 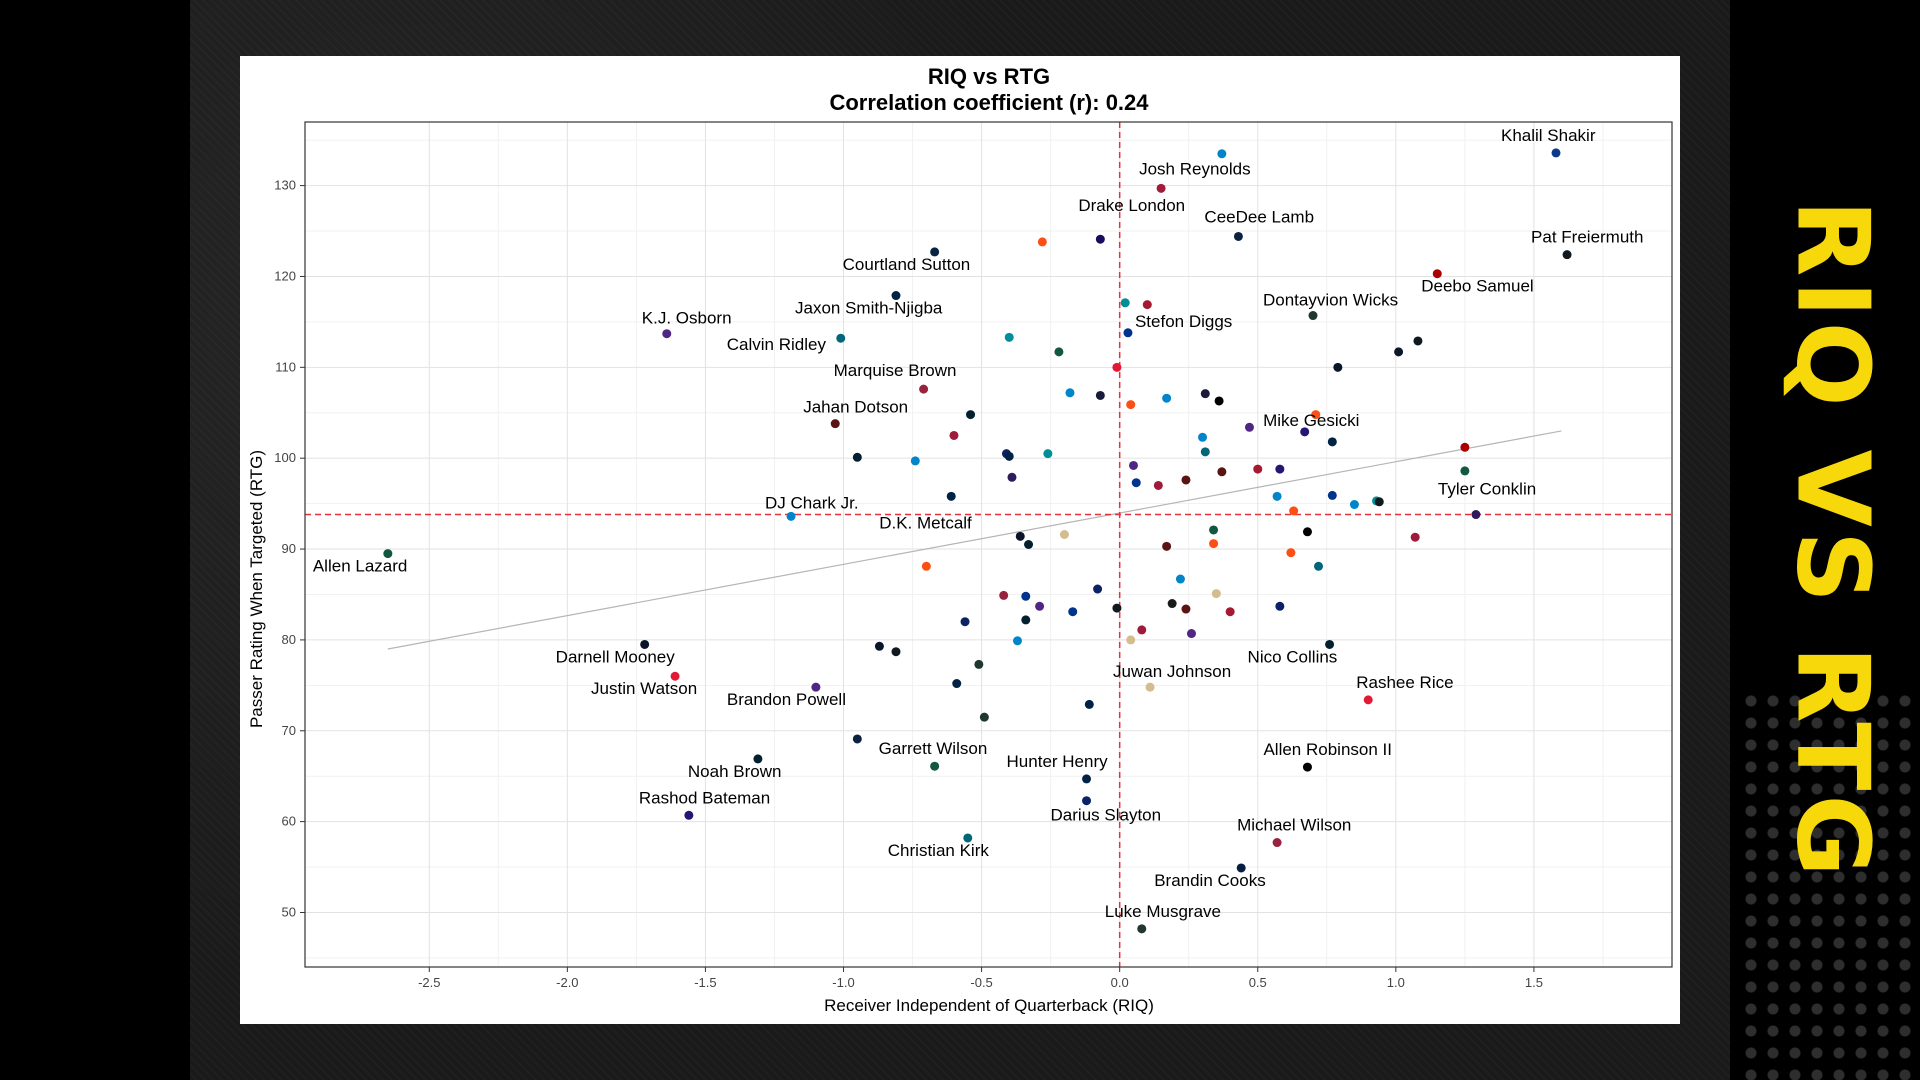 What do you see at coordinates (95, 540) in the screenshot?
I see `left-black-bar` at bounding box center [95, 540].